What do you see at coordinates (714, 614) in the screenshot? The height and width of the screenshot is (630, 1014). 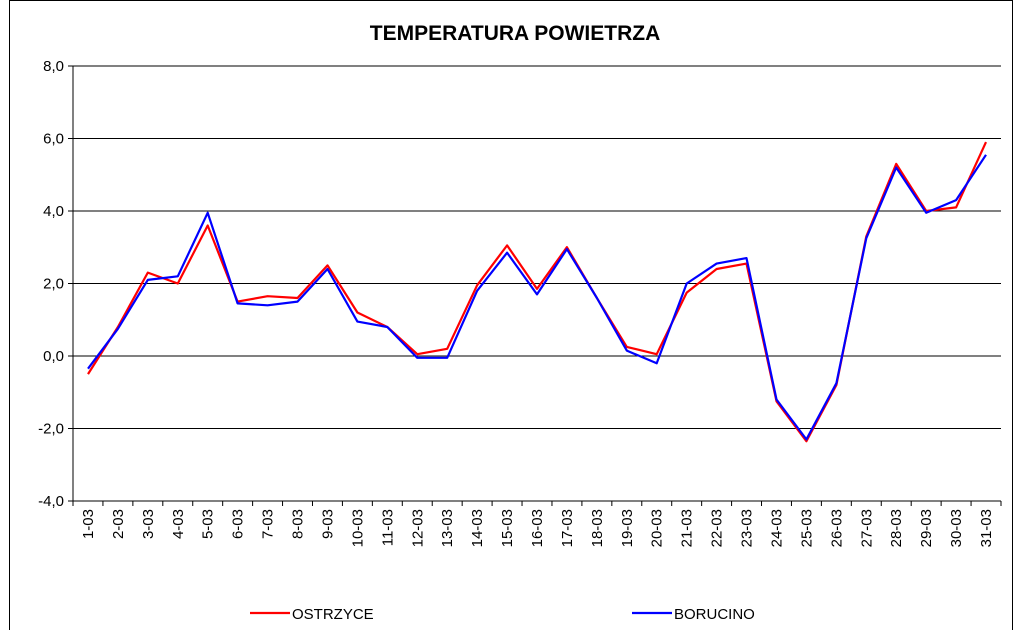 I see `legend-label: BORUCINO` at bounding box center [714, 614].